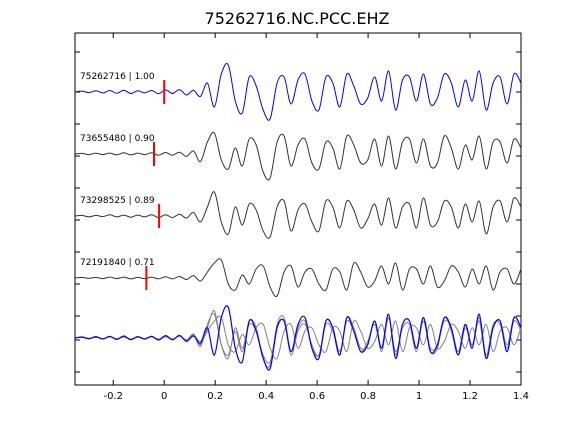  Describe the element at coordinates (164, 396) in the screenshot. I see `x-tick-label: 0` at that location.